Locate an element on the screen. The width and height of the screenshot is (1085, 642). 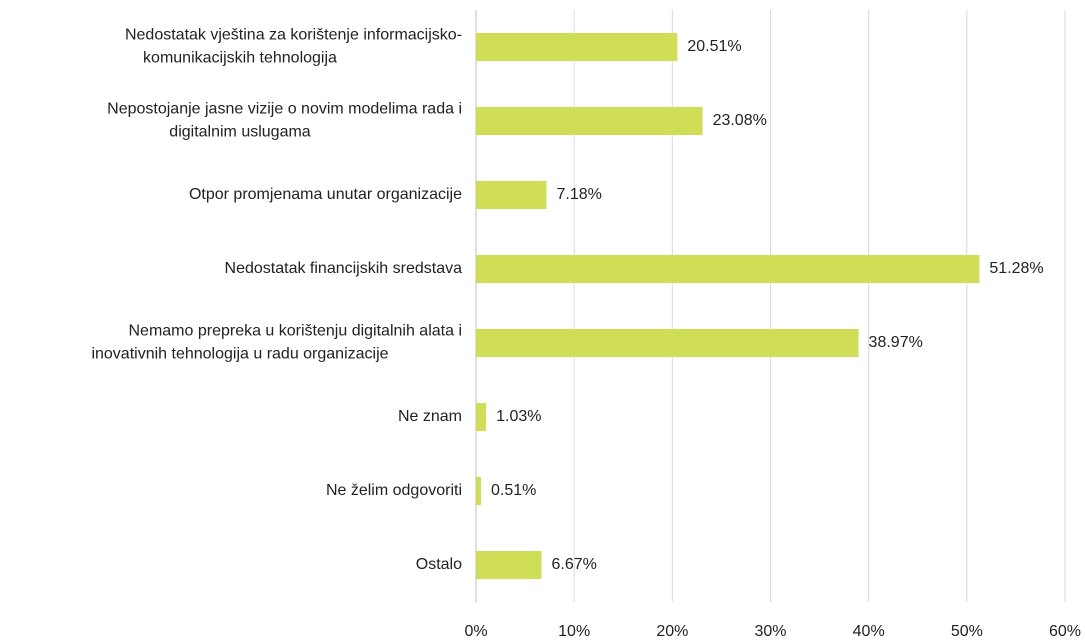
y-tick-label: digitalnim uslugama is located at coordinates (240, 132).